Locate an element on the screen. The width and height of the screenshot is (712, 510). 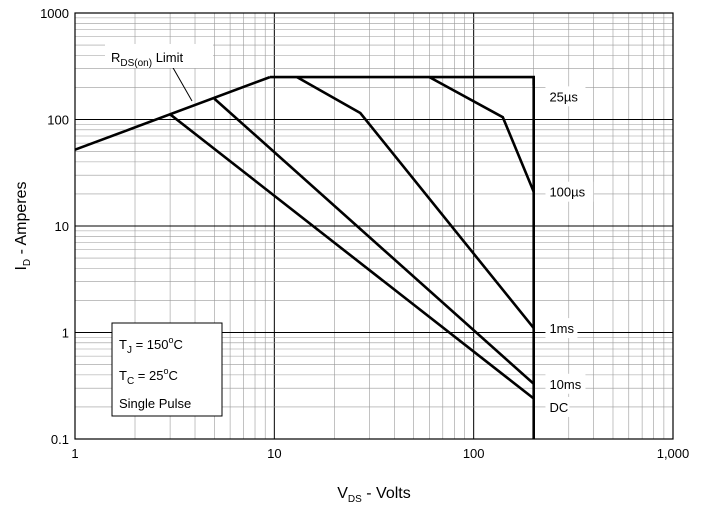
curve-label: 25µs is located at coordinates (563, 96).